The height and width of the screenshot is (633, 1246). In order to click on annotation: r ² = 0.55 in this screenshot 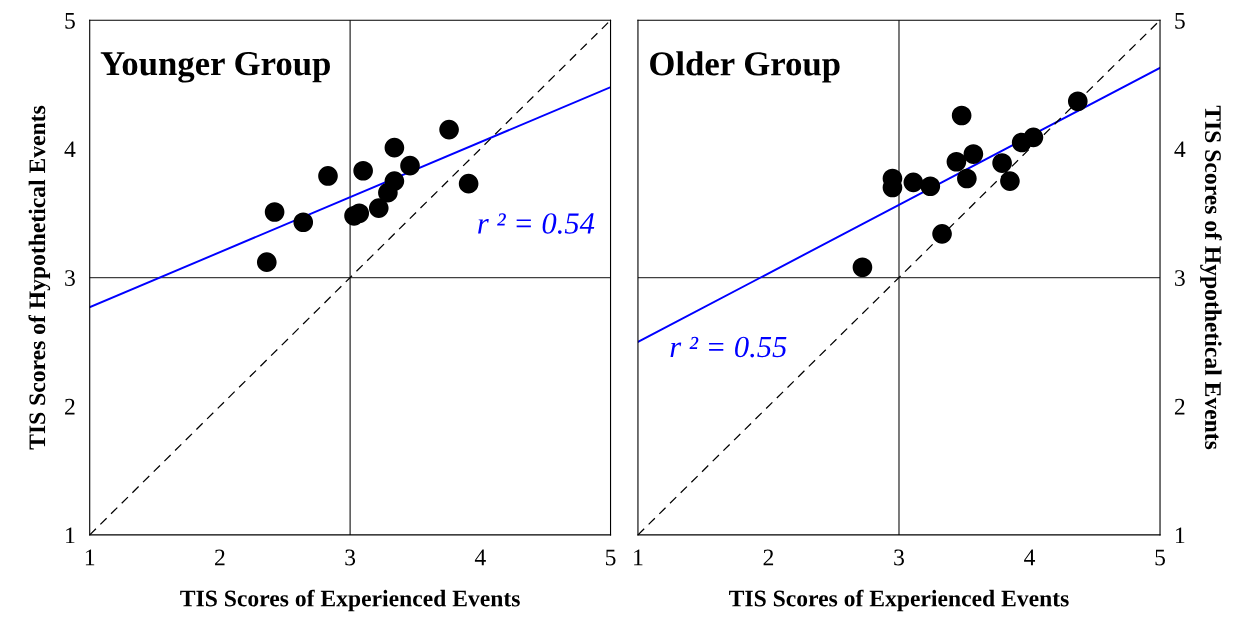, I will do `click(728, 347)`.